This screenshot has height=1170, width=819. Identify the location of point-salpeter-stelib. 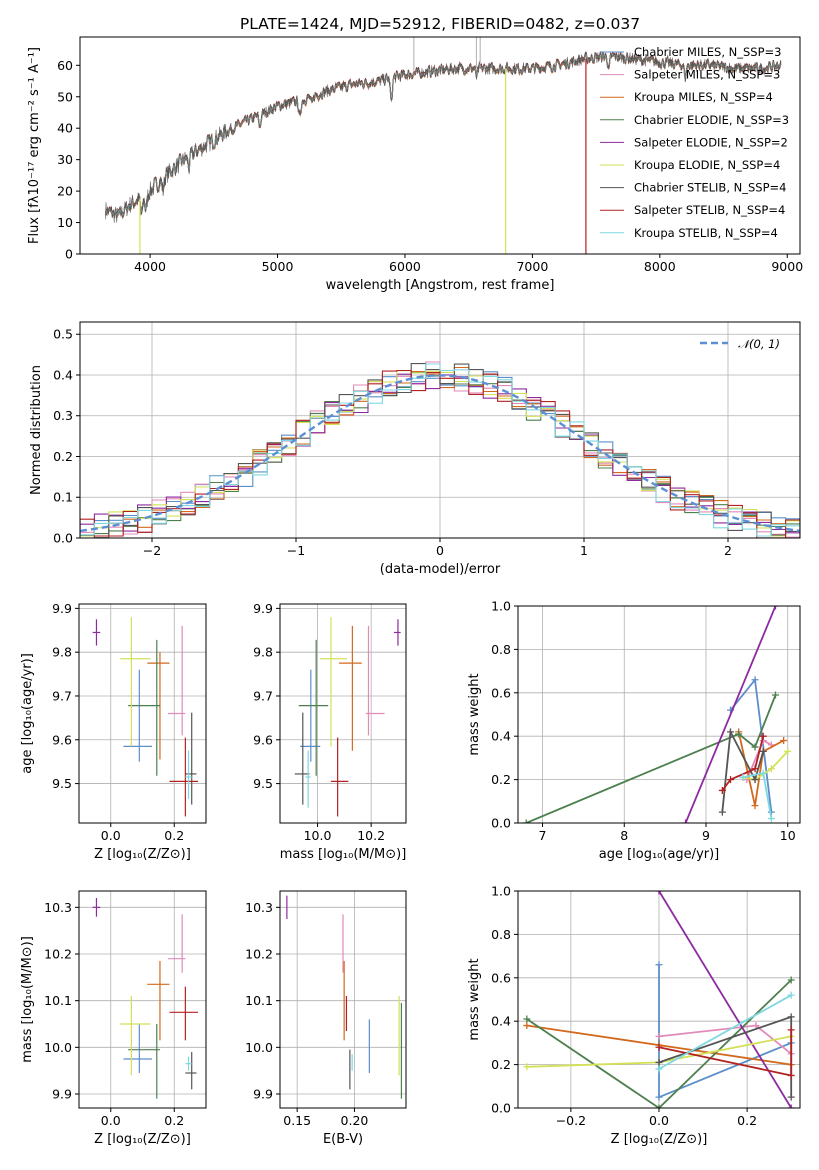
(184, 1013).